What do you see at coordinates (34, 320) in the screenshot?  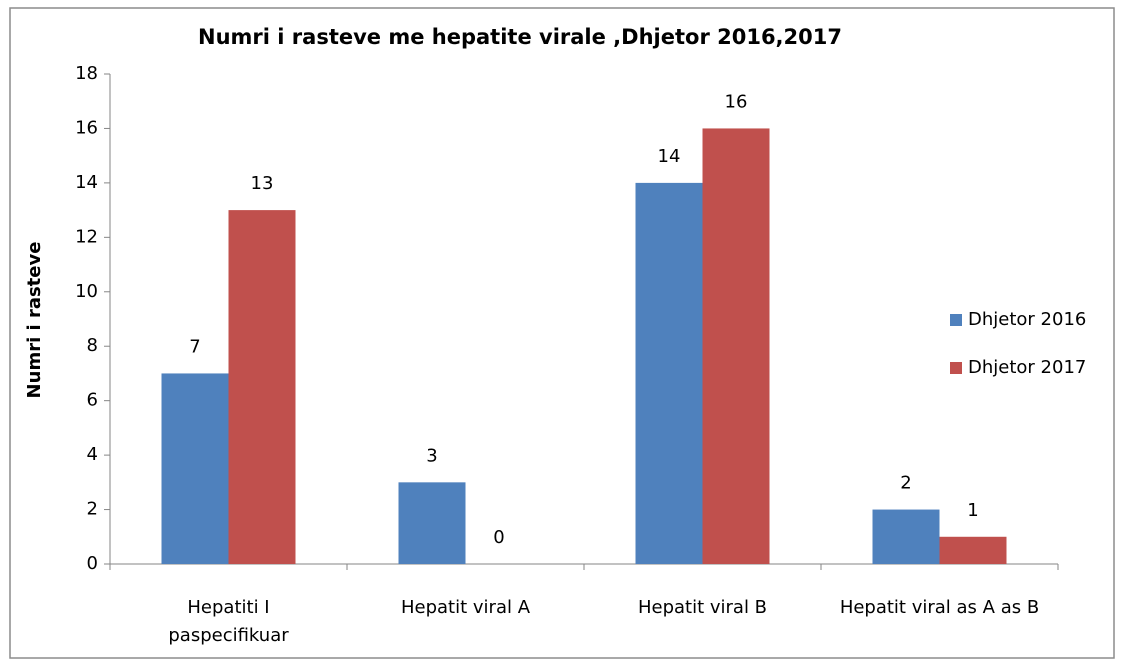 I see `y-axis-label: Numri i rasteve` at bounding box center [34, 320].